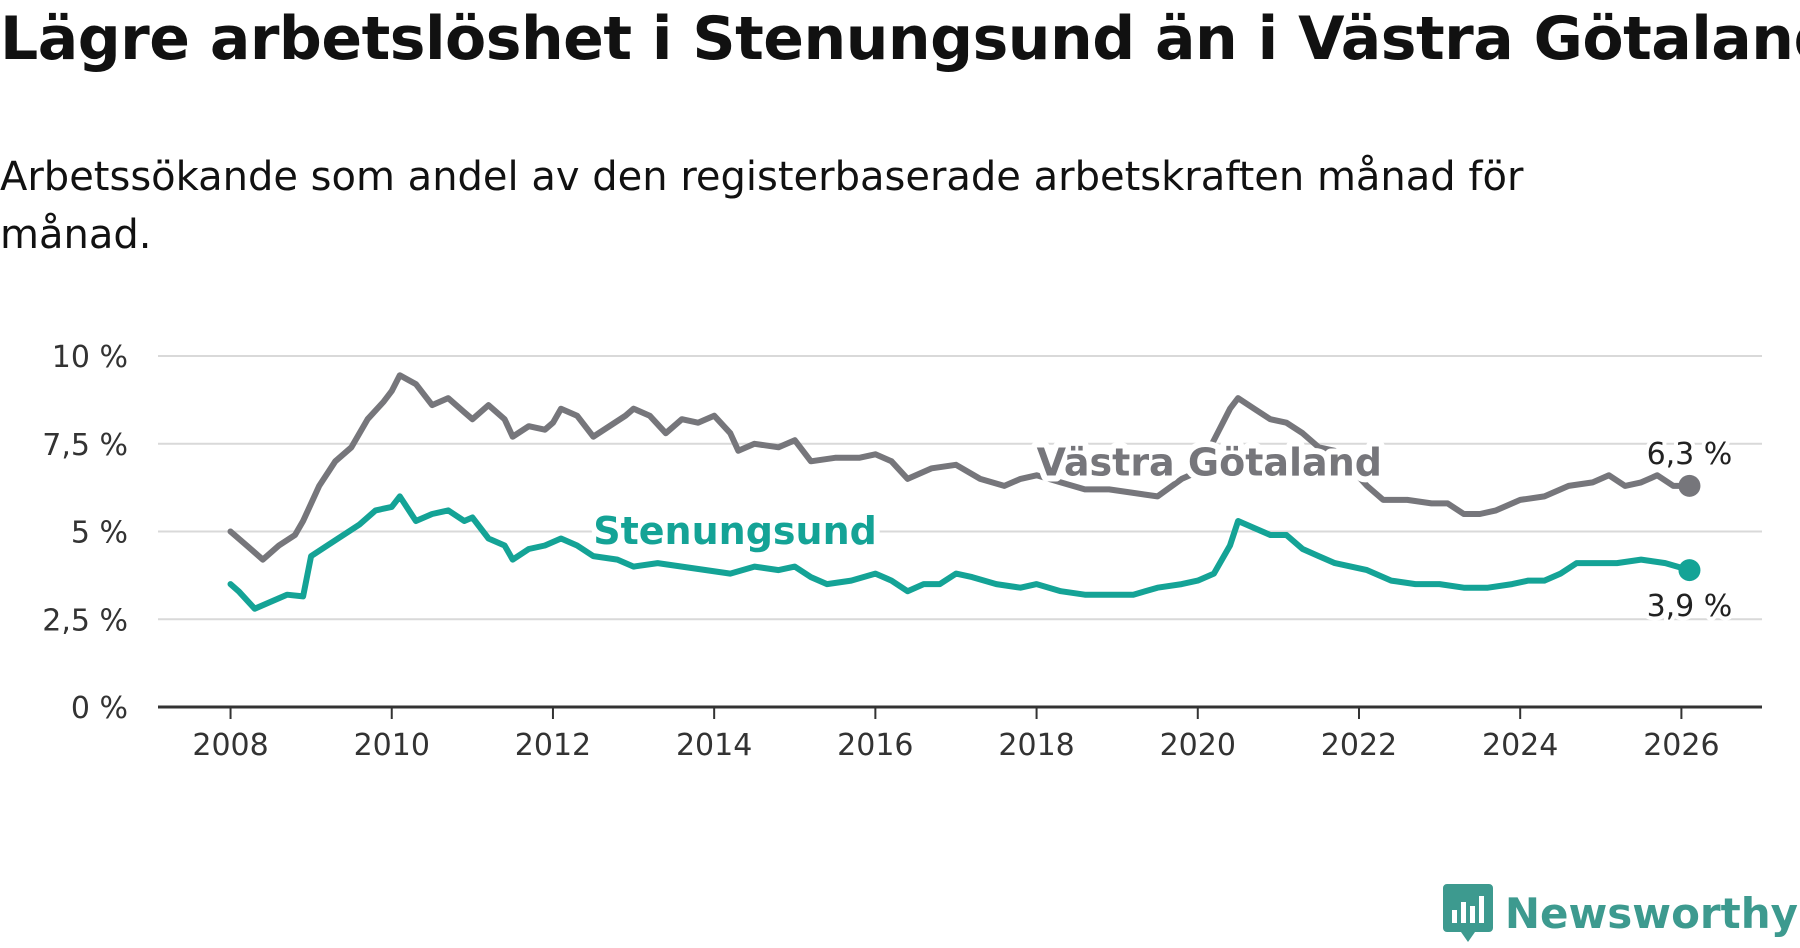 This screenshot has height=948, width=1800. I want to click on y-axis-ticks: 0 % 2,5 % 5 % 7,5 % 10 %, so click(85, 533).